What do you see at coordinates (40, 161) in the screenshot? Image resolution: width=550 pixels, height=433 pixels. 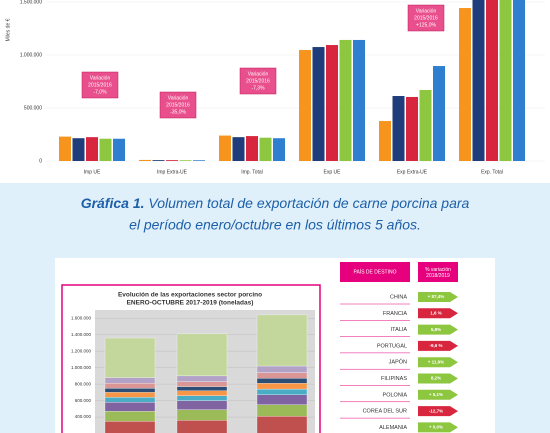 I see `y-tick-label: 0` at bounding box center [40, 161].